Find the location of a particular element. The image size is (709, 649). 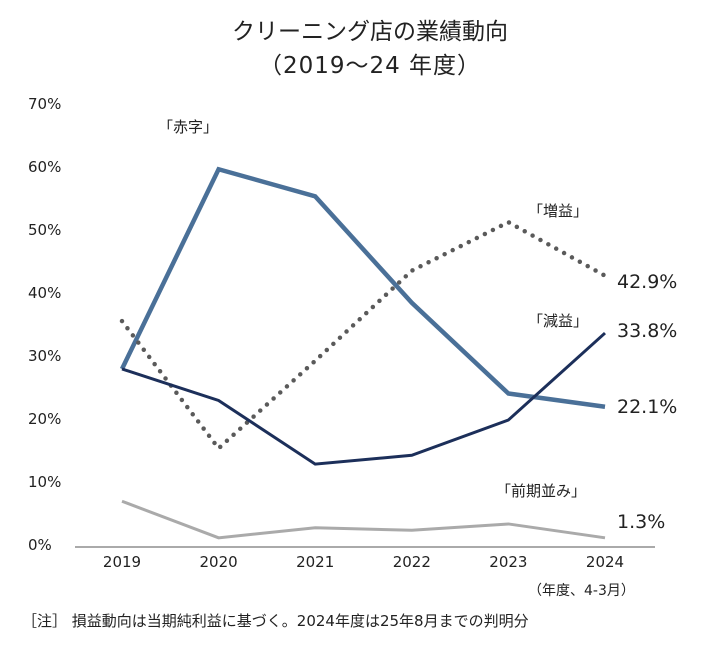

x-tick-label: 2020 is located at coordinates (218, 562).